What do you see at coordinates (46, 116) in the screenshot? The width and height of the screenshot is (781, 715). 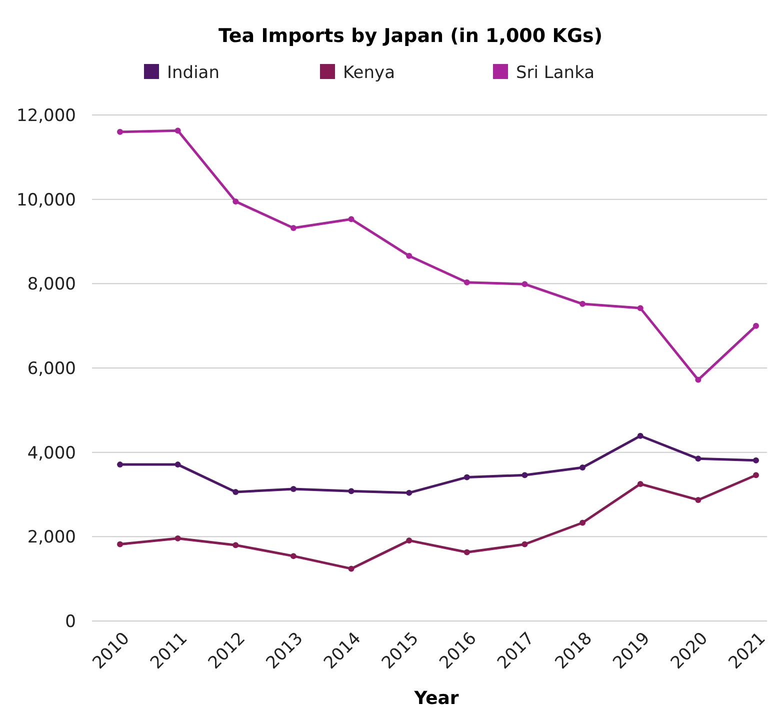 I see `y-tick-label: 12,000` at bounding box center [46, 116].